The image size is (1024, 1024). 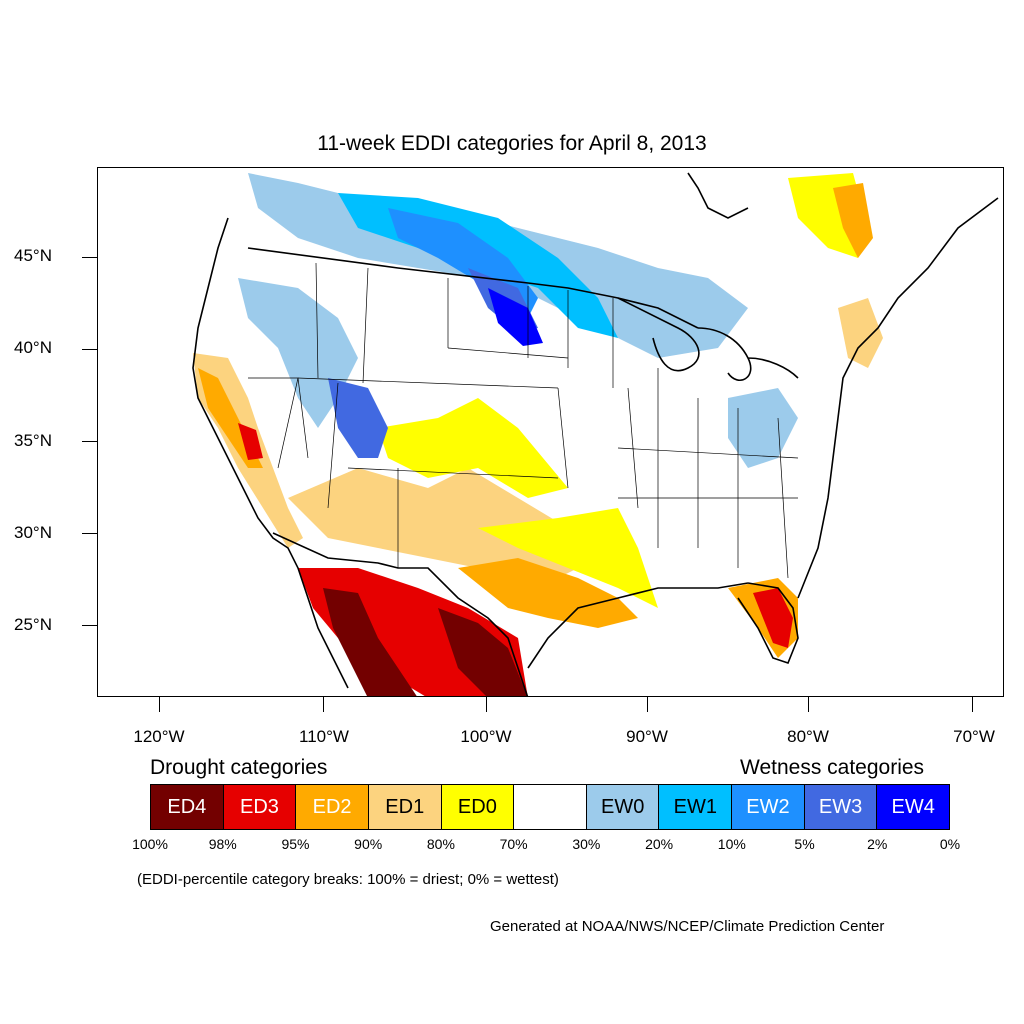 I want to click on gulf-coast, so click(x=638, y=625).